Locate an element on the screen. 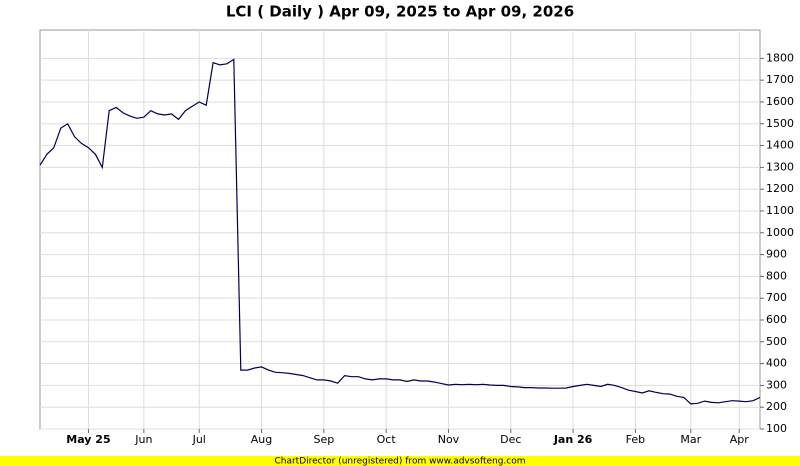 This screenshot has height=466, width=800. y-tick-label: 300 is located at coordinates (776, 384).